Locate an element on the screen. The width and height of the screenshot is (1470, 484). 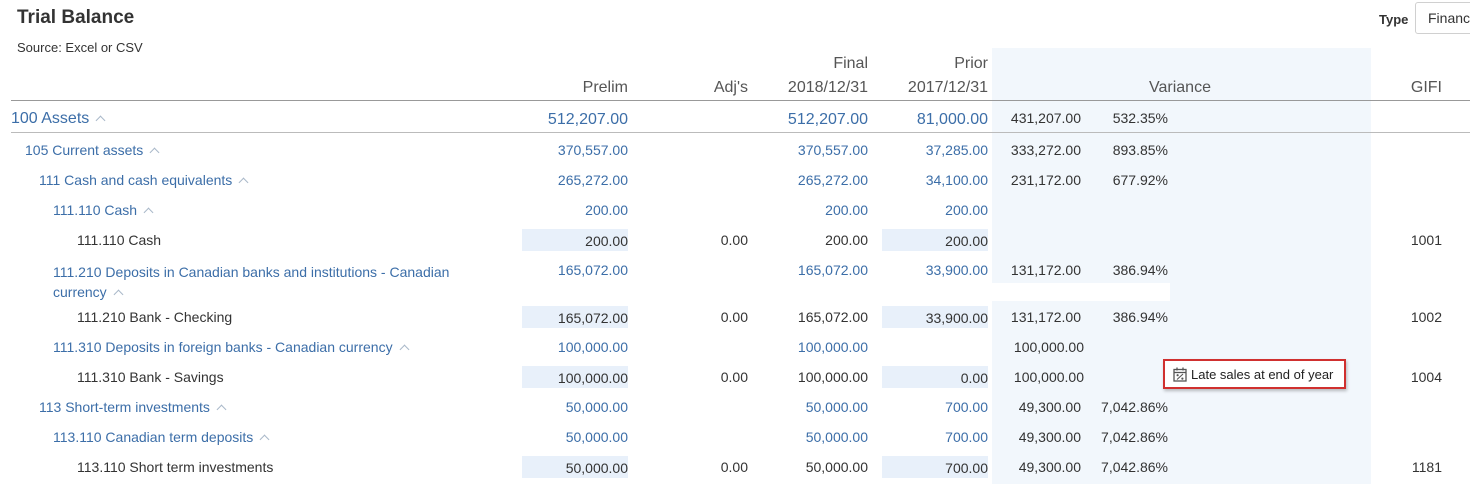
header-rule is located at coordinates (740, 100).